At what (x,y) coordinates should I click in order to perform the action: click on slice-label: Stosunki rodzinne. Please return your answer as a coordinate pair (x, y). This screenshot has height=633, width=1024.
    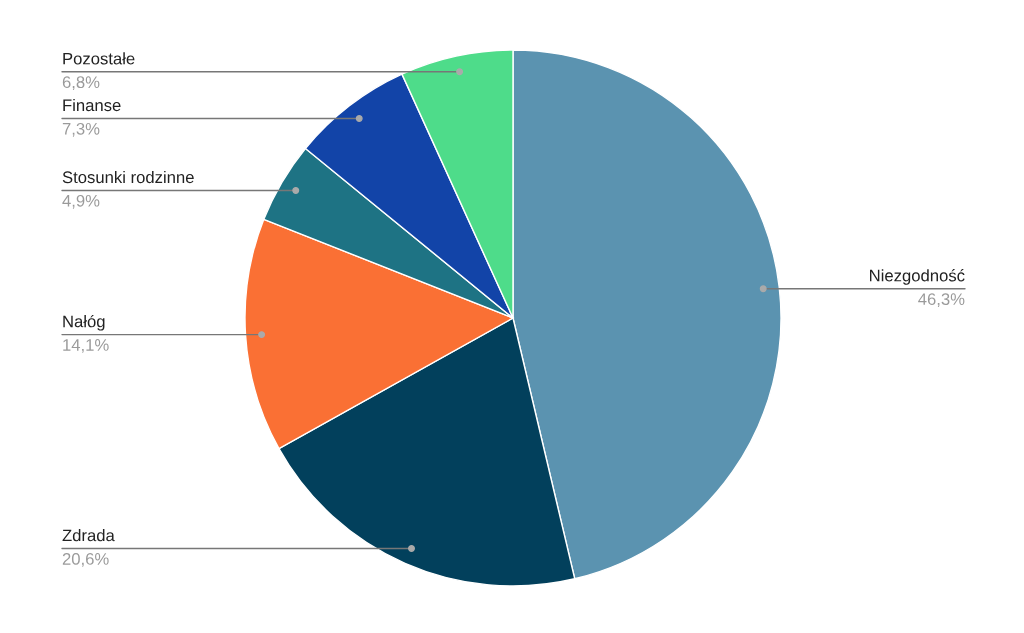
    Looking at the image, I should click on (128, 177).